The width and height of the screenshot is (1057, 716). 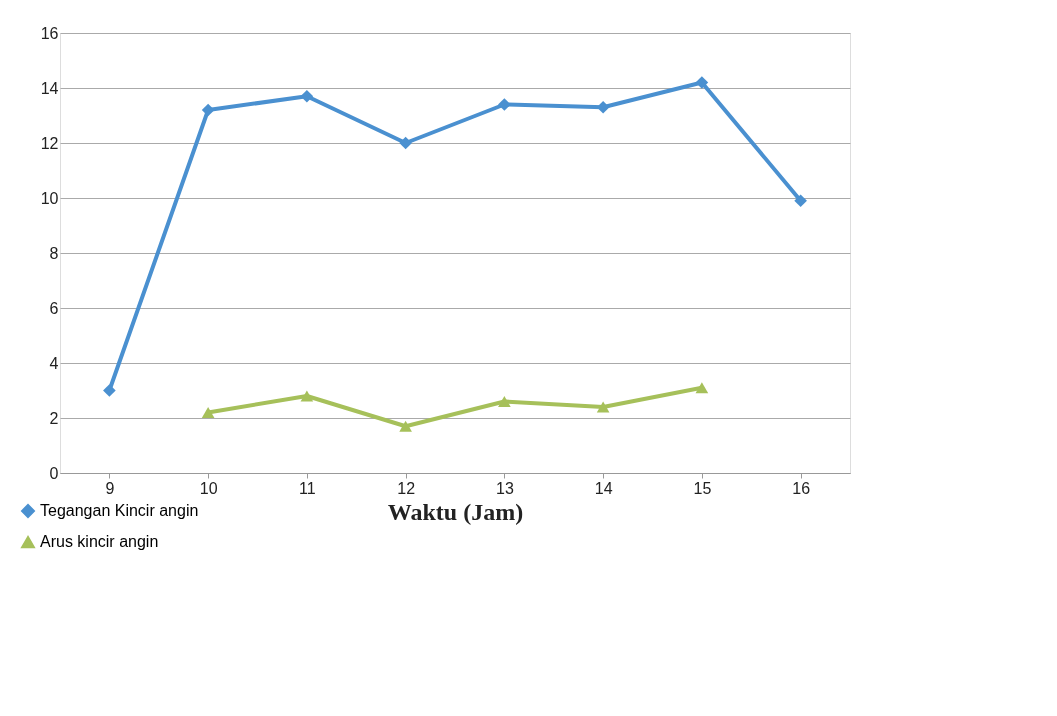 What do you see at coordinates (801, 488) in the screenshot?
I see `x-tick-label: 16` at bounding box center [801, 488].